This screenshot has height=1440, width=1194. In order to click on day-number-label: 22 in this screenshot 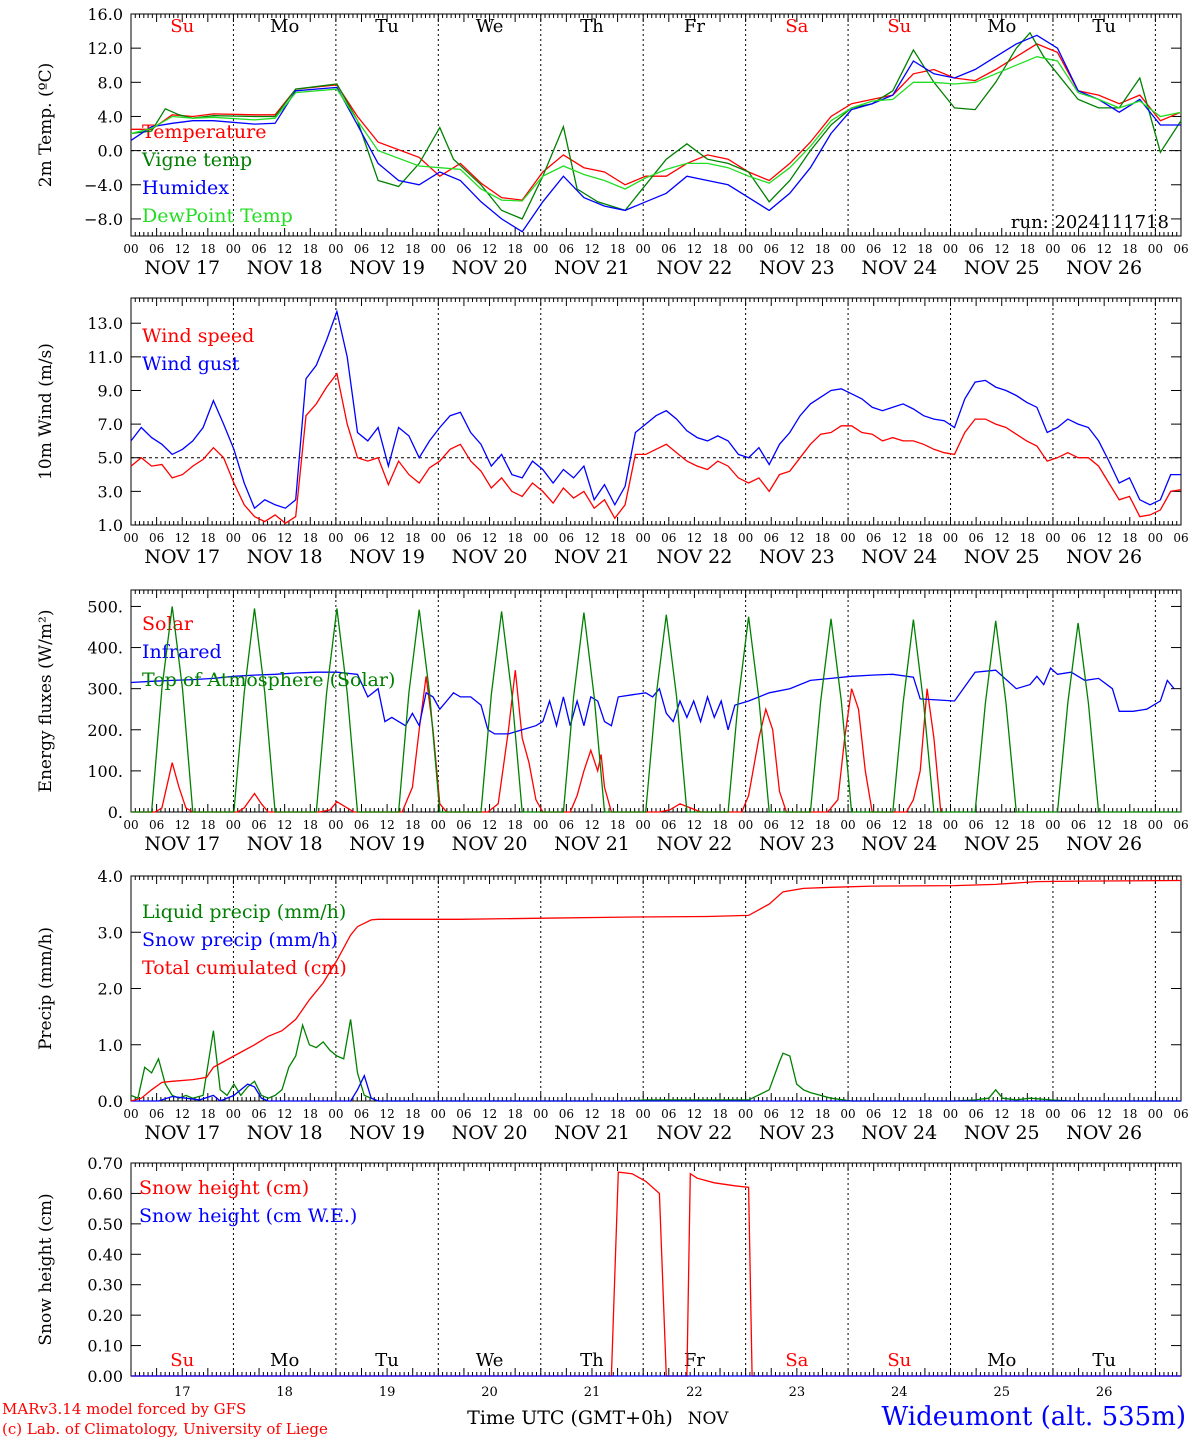, I will do `click(694, 1392)`.